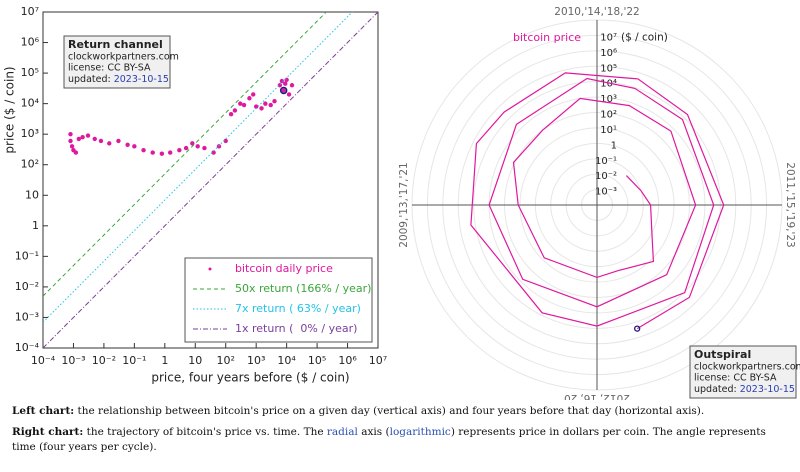 This screenshot has width=800, height=472. What do you see at coordinates (606, 192) in the screenshot?
I see `radial-tick-label: 10⁻³` at bounding box center [606, 192].